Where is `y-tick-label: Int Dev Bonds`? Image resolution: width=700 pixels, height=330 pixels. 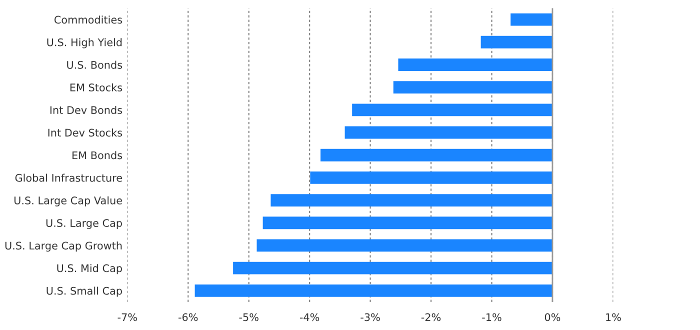
y-tick-label: Int Dev Bonds is located at coordinates (86, 110).